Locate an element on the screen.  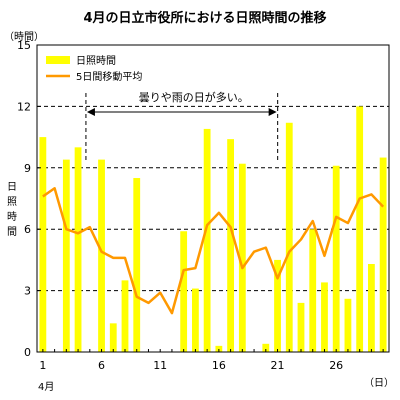
y-unit-label: （時間） is located at coordinates (24, 37).